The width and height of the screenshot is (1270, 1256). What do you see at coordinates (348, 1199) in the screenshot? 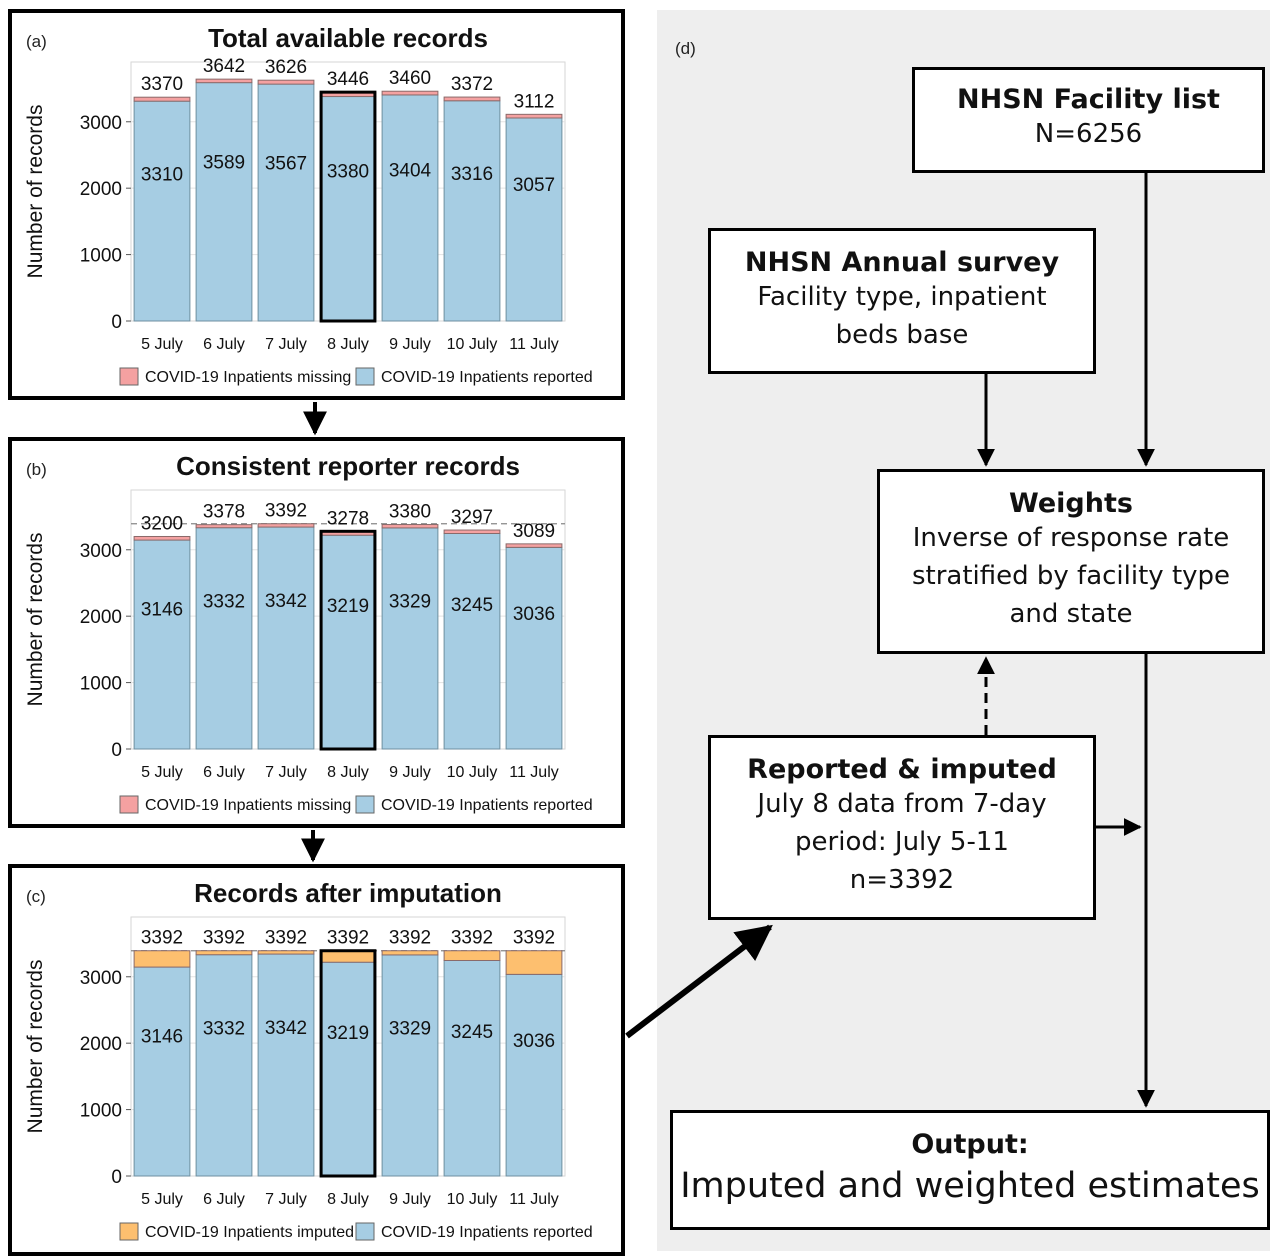
I see `x-tick-label-c: 8 July` at bounding box center [348, 1199].